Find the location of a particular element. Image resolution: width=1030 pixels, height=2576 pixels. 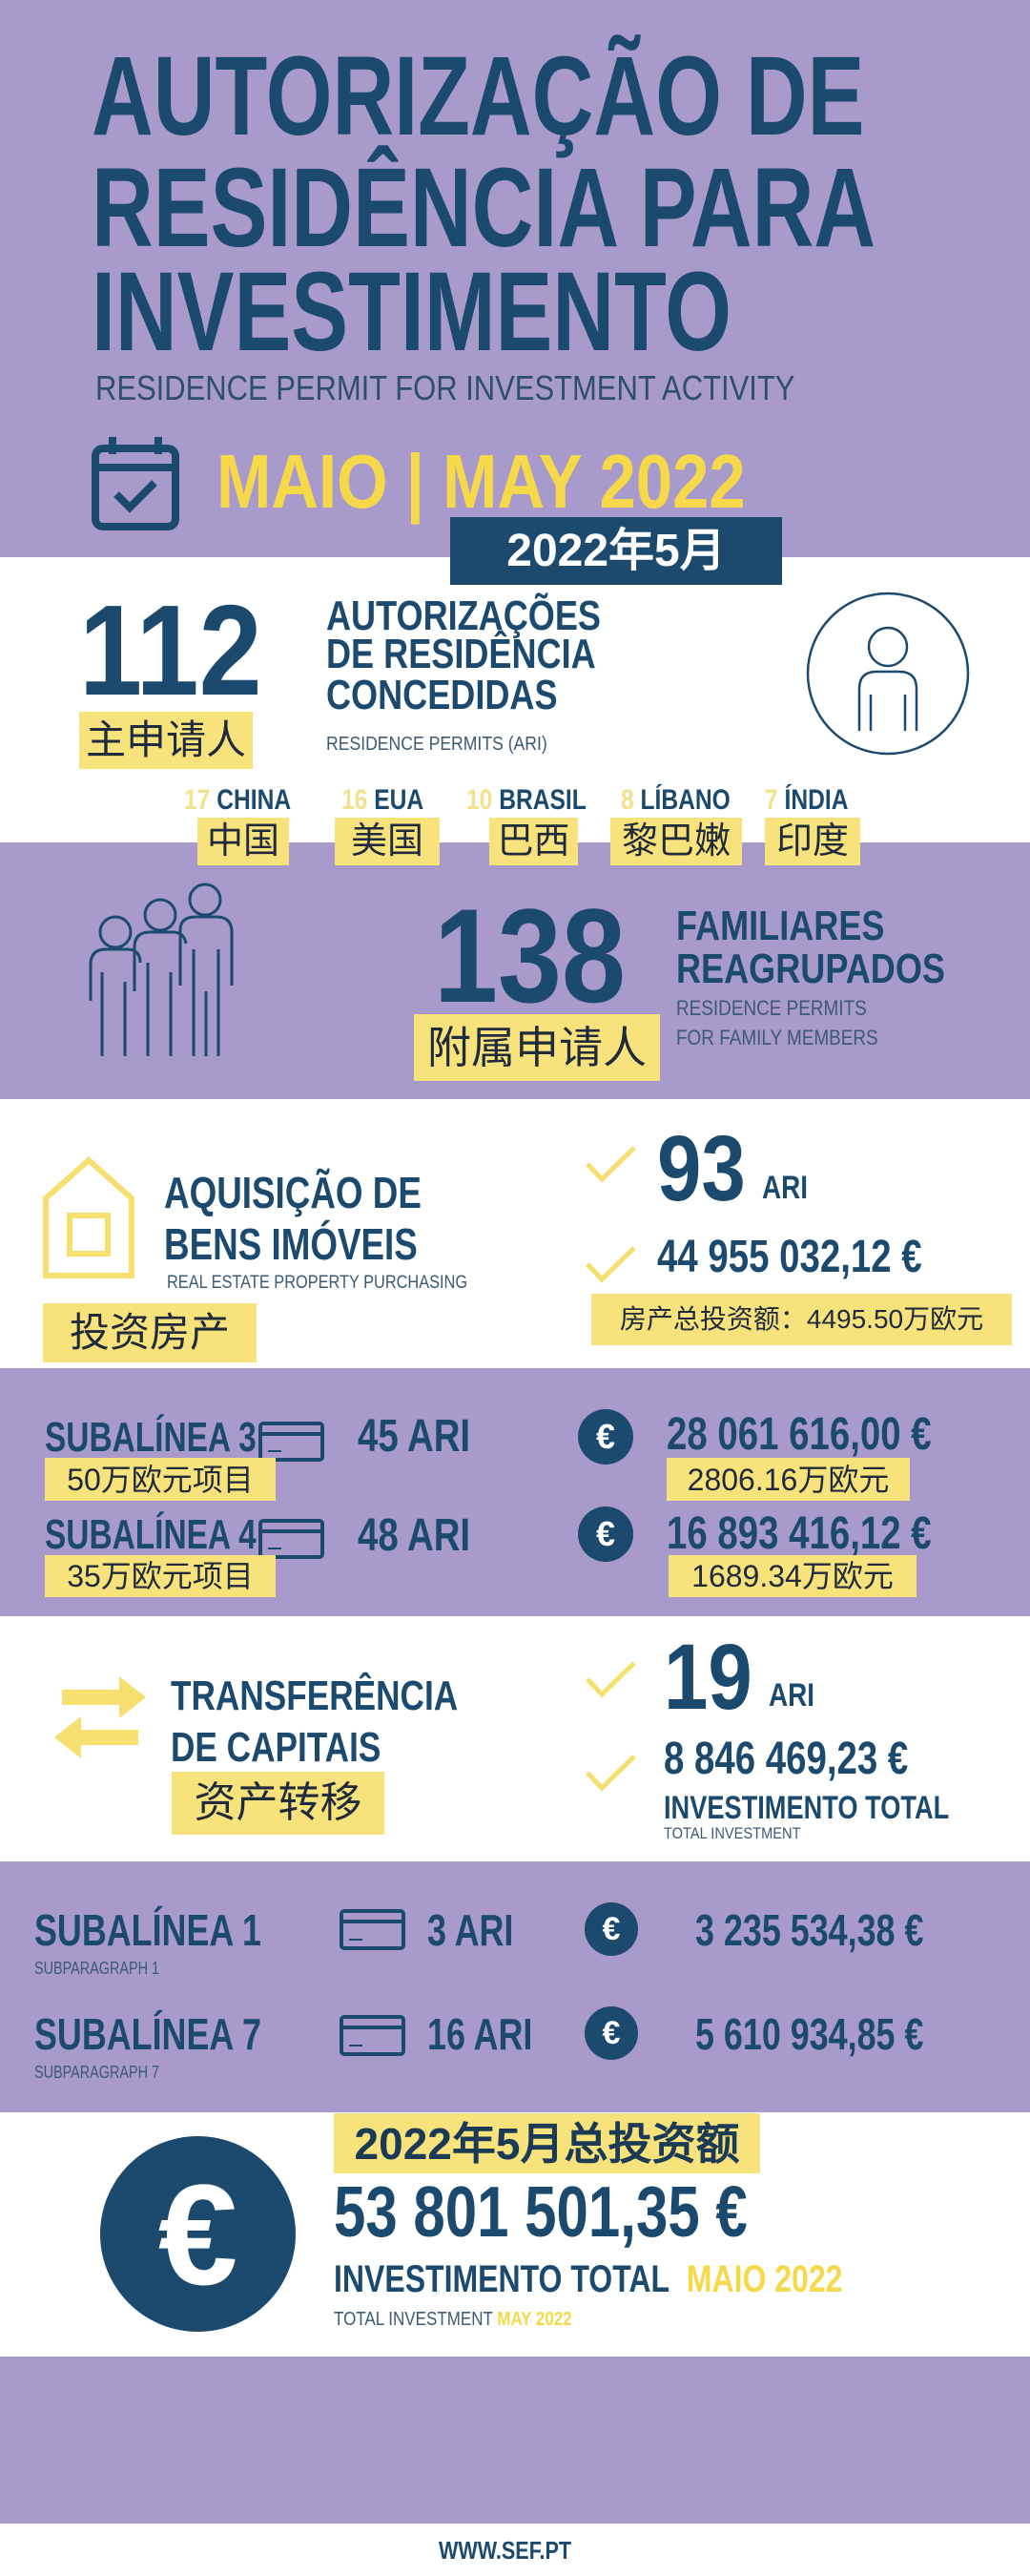

subparagraph-3-amount: 28 061 616,00 € is located at coordinates (799, 1434).